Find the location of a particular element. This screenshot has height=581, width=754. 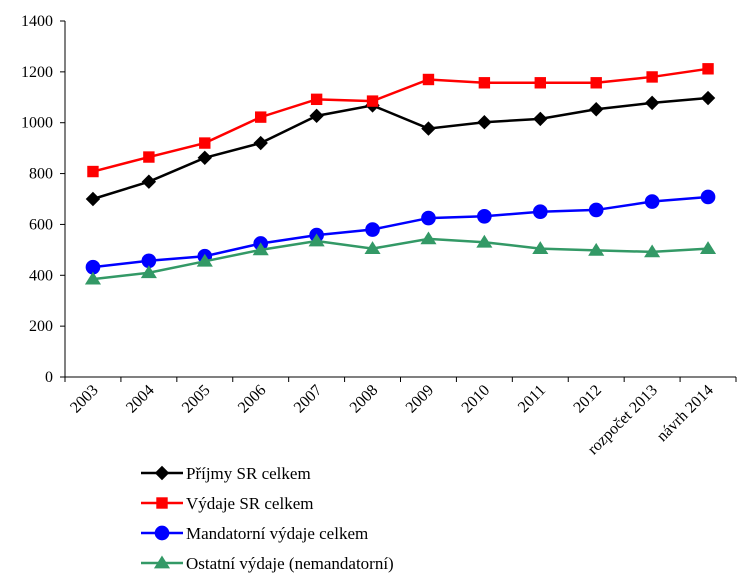

legend-label: Ostatní výdaje (nemandatorní) is located at coordinates (290, 563).